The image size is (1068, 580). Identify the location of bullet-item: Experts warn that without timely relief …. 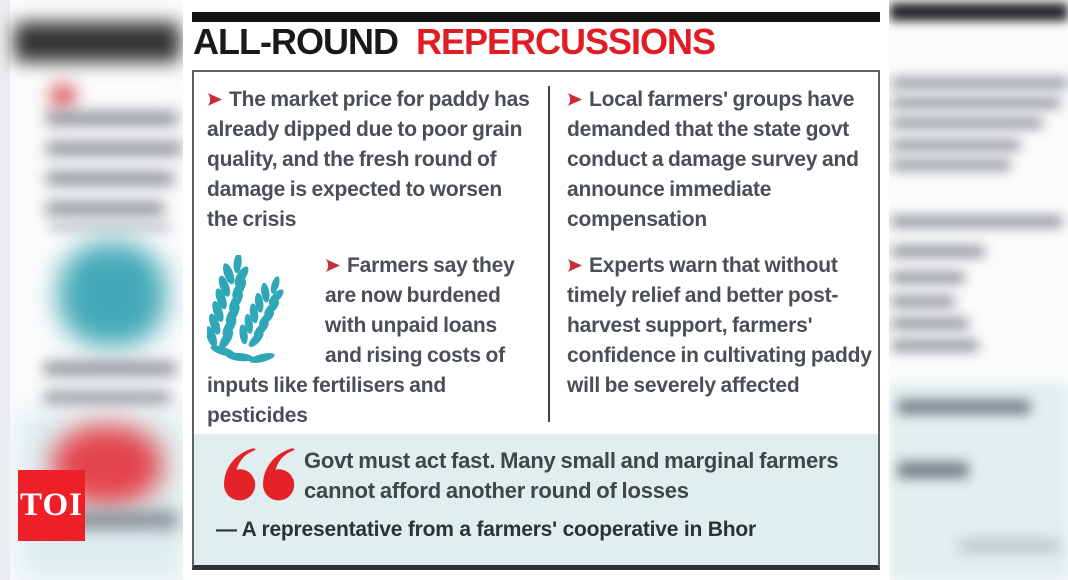
(724, 326).